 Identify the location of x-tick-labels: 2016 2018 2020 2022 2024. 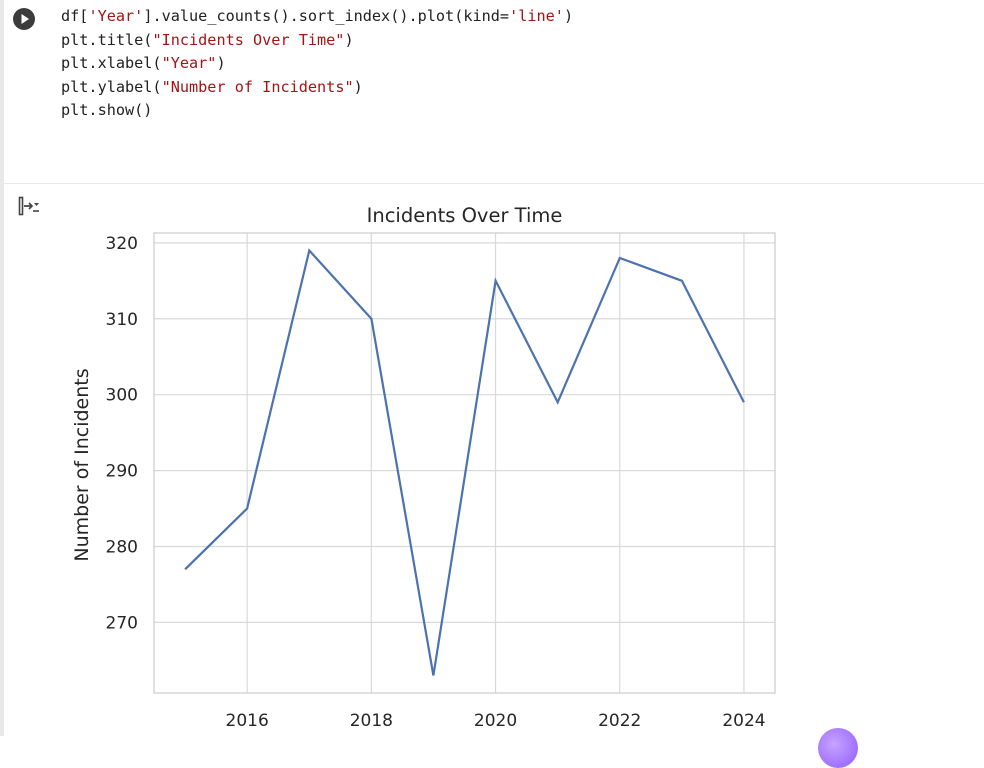
(496, 721).